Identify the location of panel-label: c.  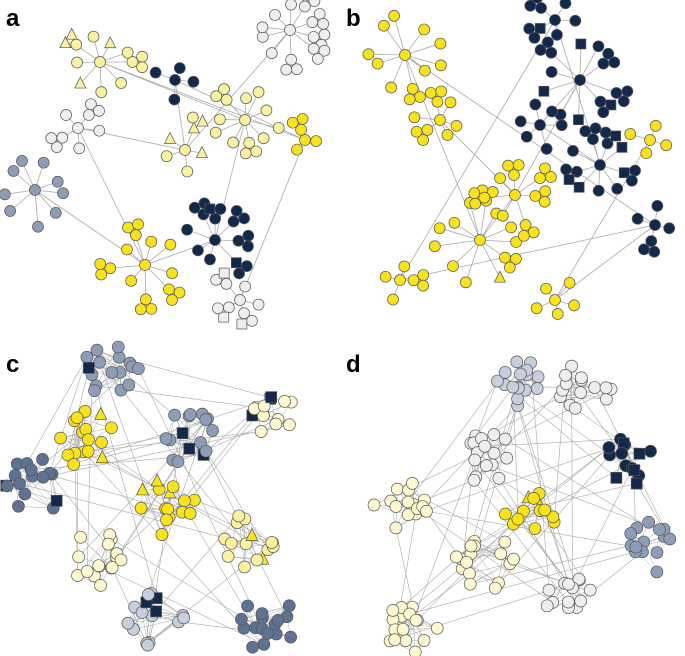
(12, 364).